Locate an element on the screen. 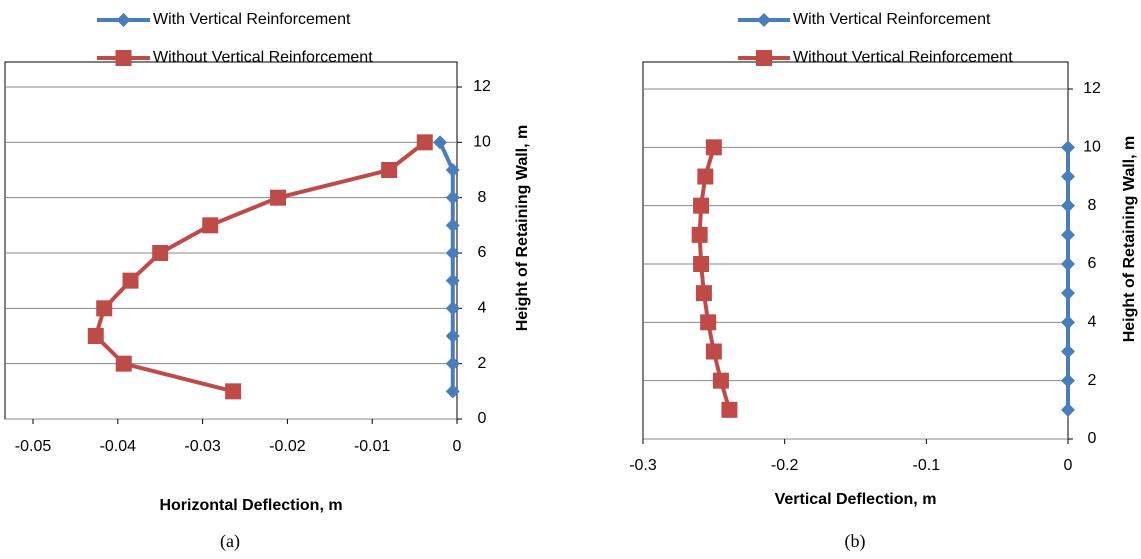 The image size is (1141, 559). x-tick-label: -0.3 is located at coordinates (643, 465).